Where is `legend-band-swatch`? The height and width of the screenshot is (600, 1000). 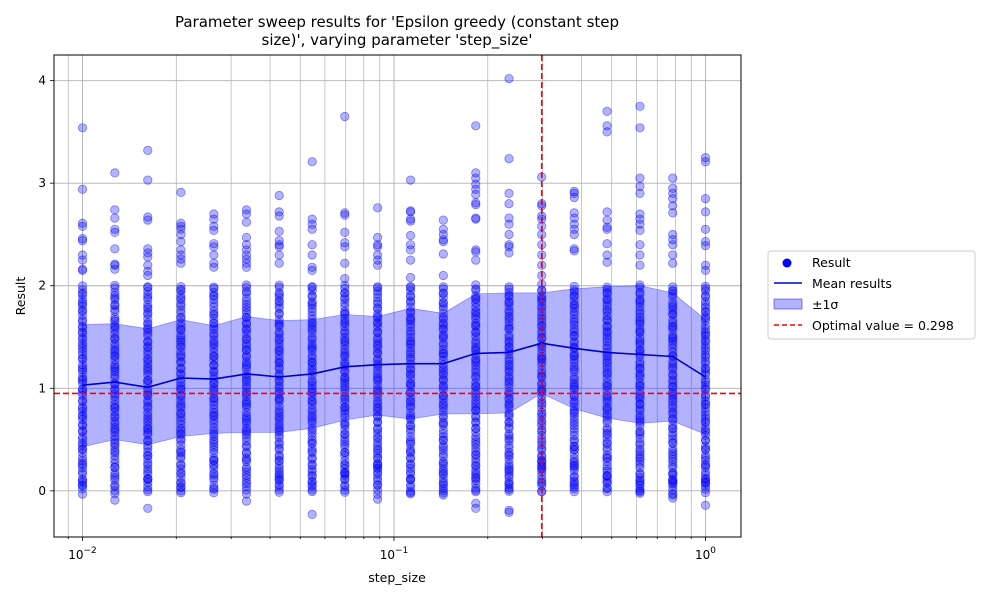
legend-band-swatch is located at coordinates (788, 304).